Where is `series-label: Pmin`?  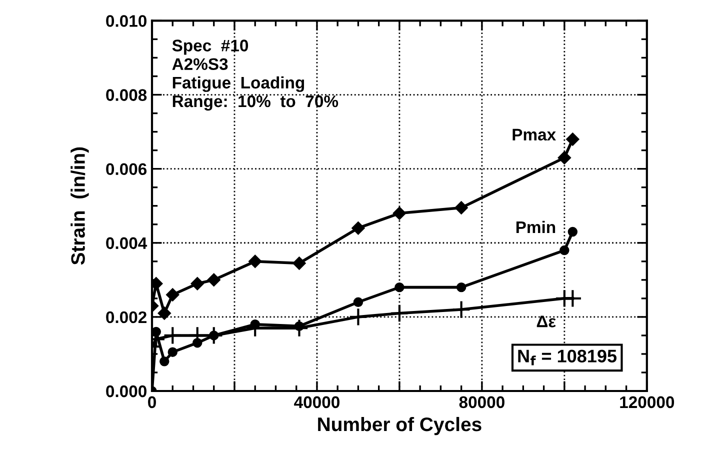 series-label: Pmin is located at coordinates (536, 226).